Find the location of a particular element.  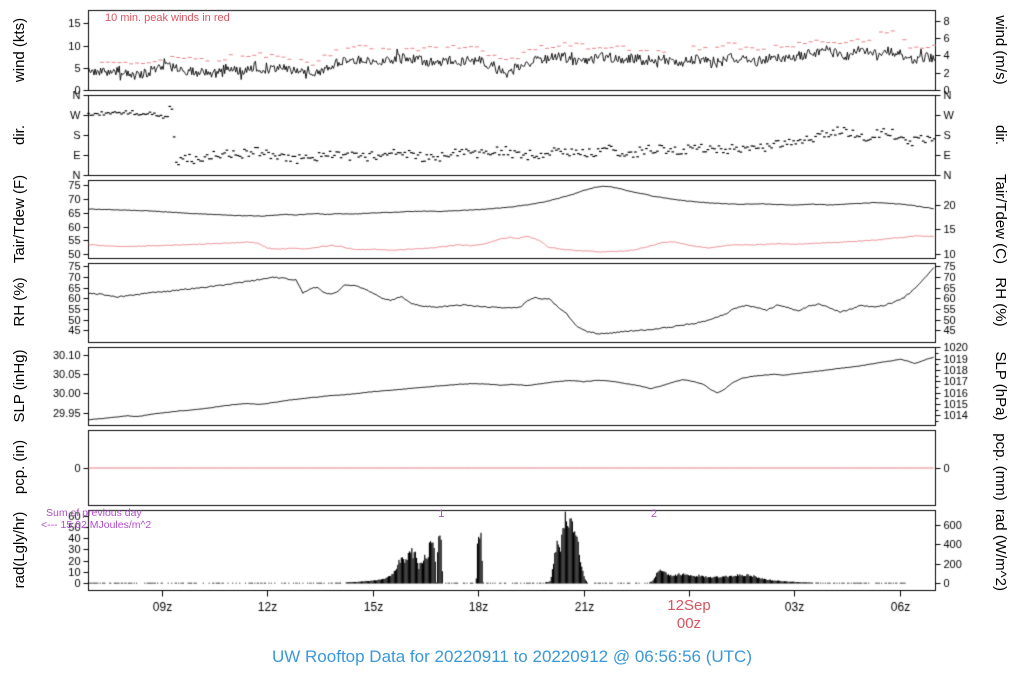

rad-sum-note-line2: <--- 15.02 MJoules/m^2 is located at coordinates (96, 525).